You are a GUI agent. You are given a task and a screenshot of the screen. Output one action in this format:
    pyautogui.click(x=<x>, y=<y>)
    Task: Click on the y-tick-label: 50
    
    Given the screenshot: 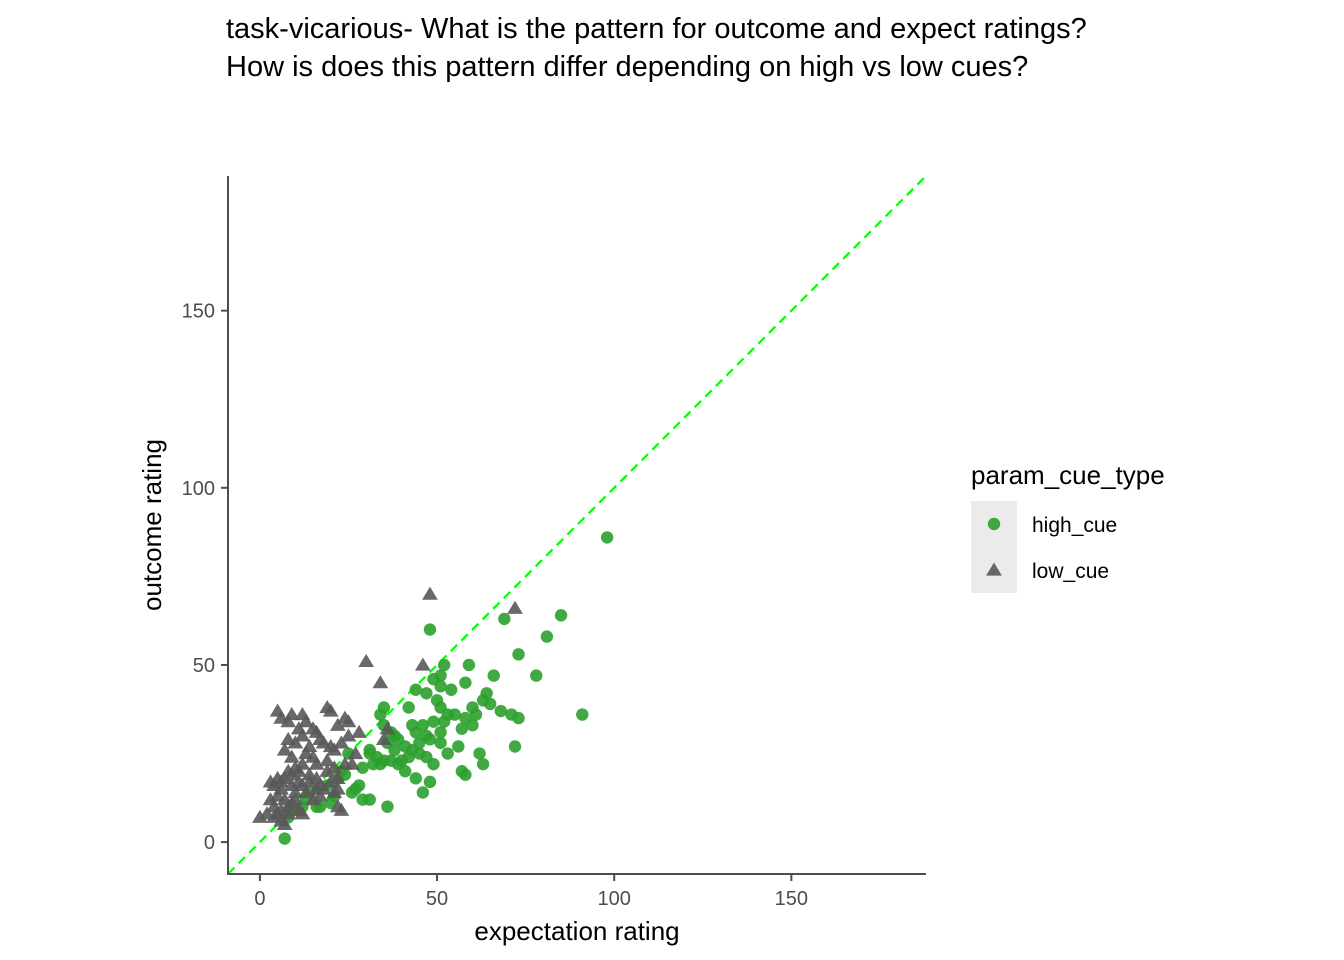 What is the action you would take?
    pyautogui.click(x=204, y=666)
    